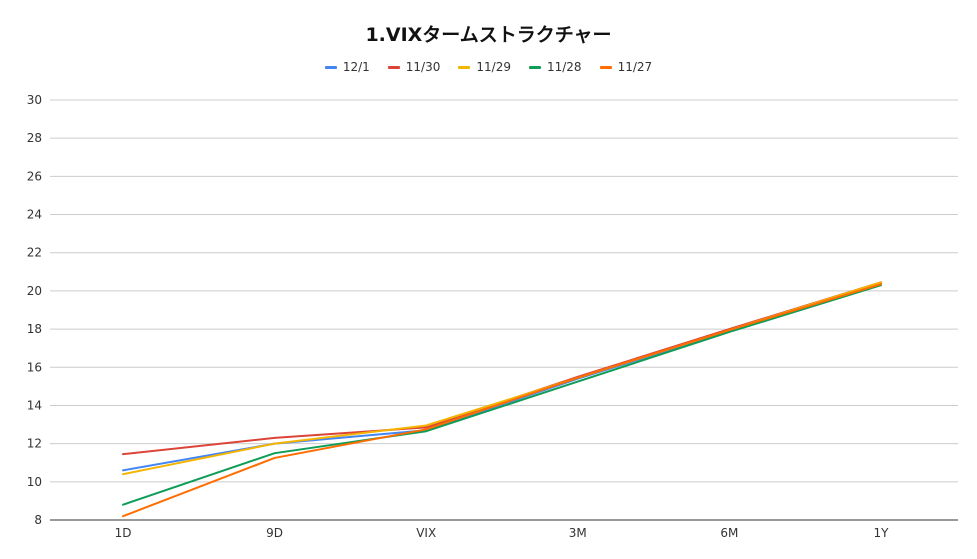 The image size is (977, 559). What do you see at coordinates (564, 67) in the screenshot?
I see `legend-label: 11/28` at bounding box center [564, 67].